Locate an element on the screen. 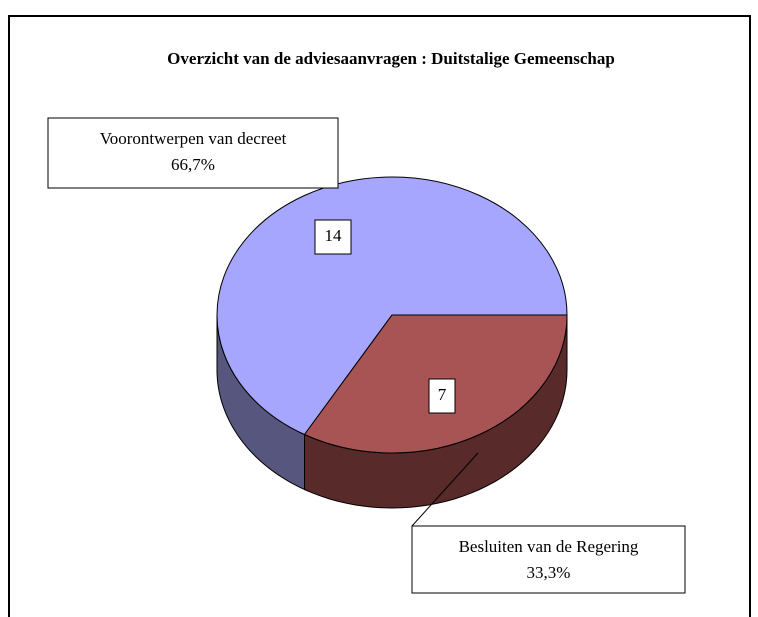 Image resolution: width=758 pixels, height=617 pixels. value-label: 14 is located at coordinates (334, 235).